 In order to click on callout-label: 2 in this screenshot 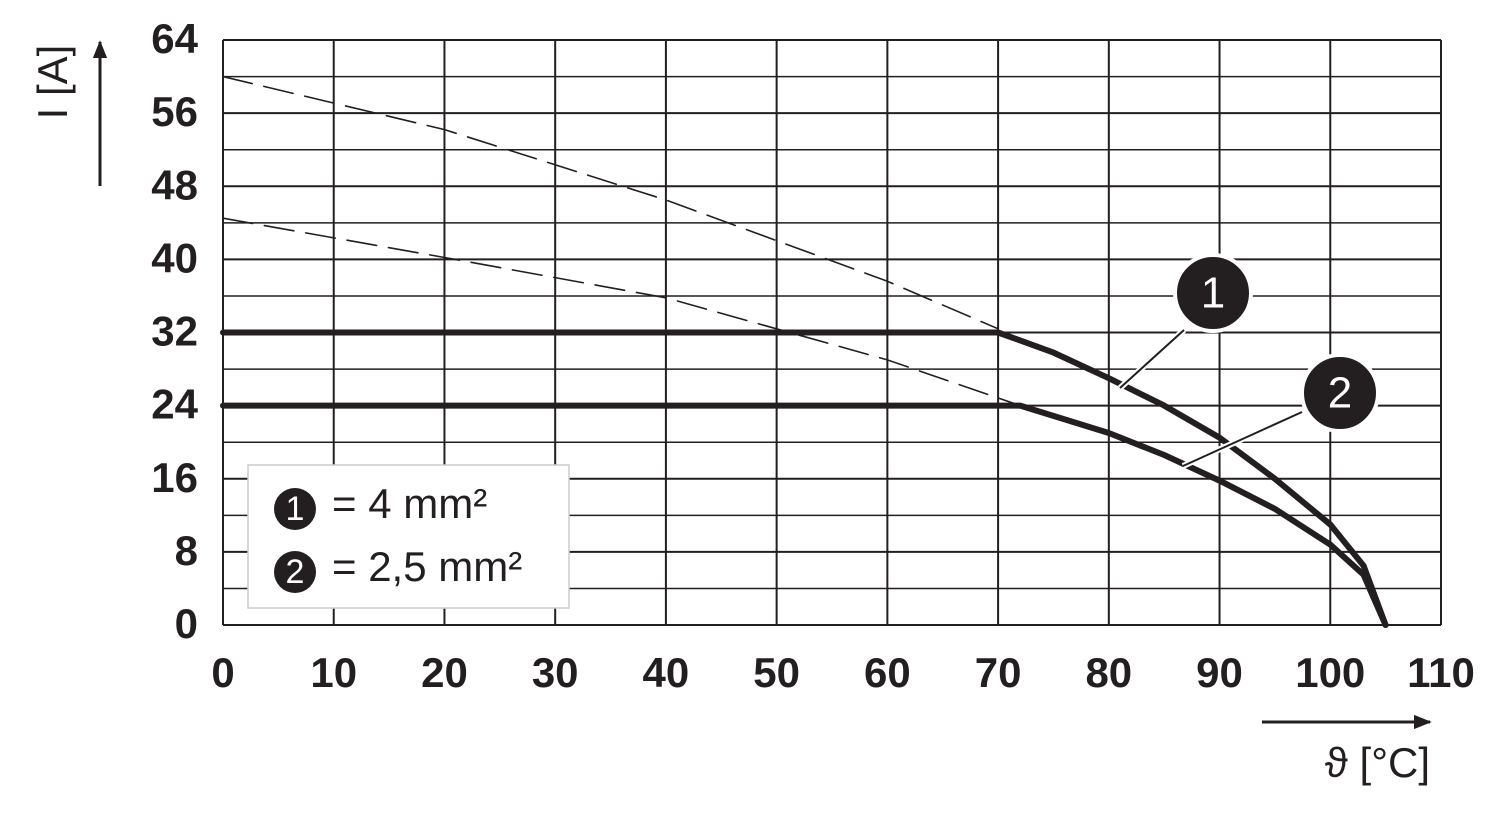, I will do `click(1340, 393)`.